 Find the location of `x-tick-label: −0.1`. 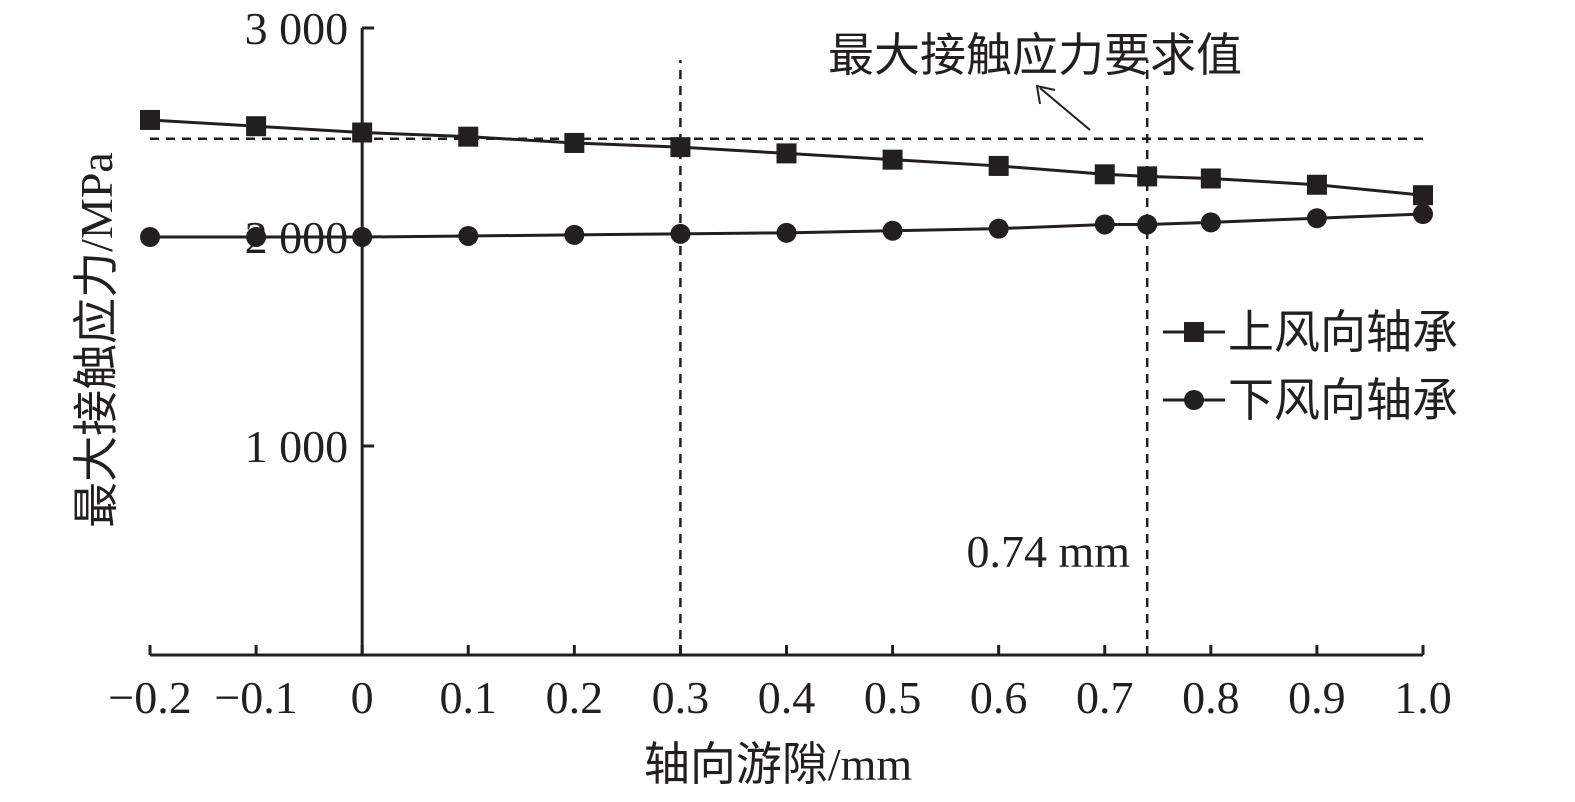

x-tick-label: −0.1 is located at coordinates (255, 697).